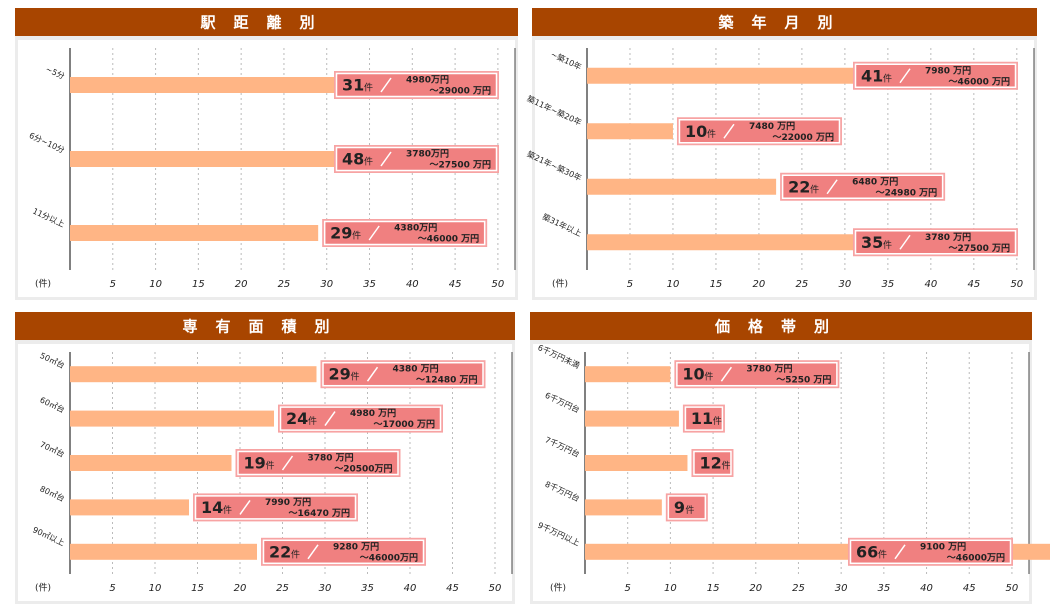 The image size is (1050, 611). I want to click on price-from: 6480 万円, so click(875, 181).